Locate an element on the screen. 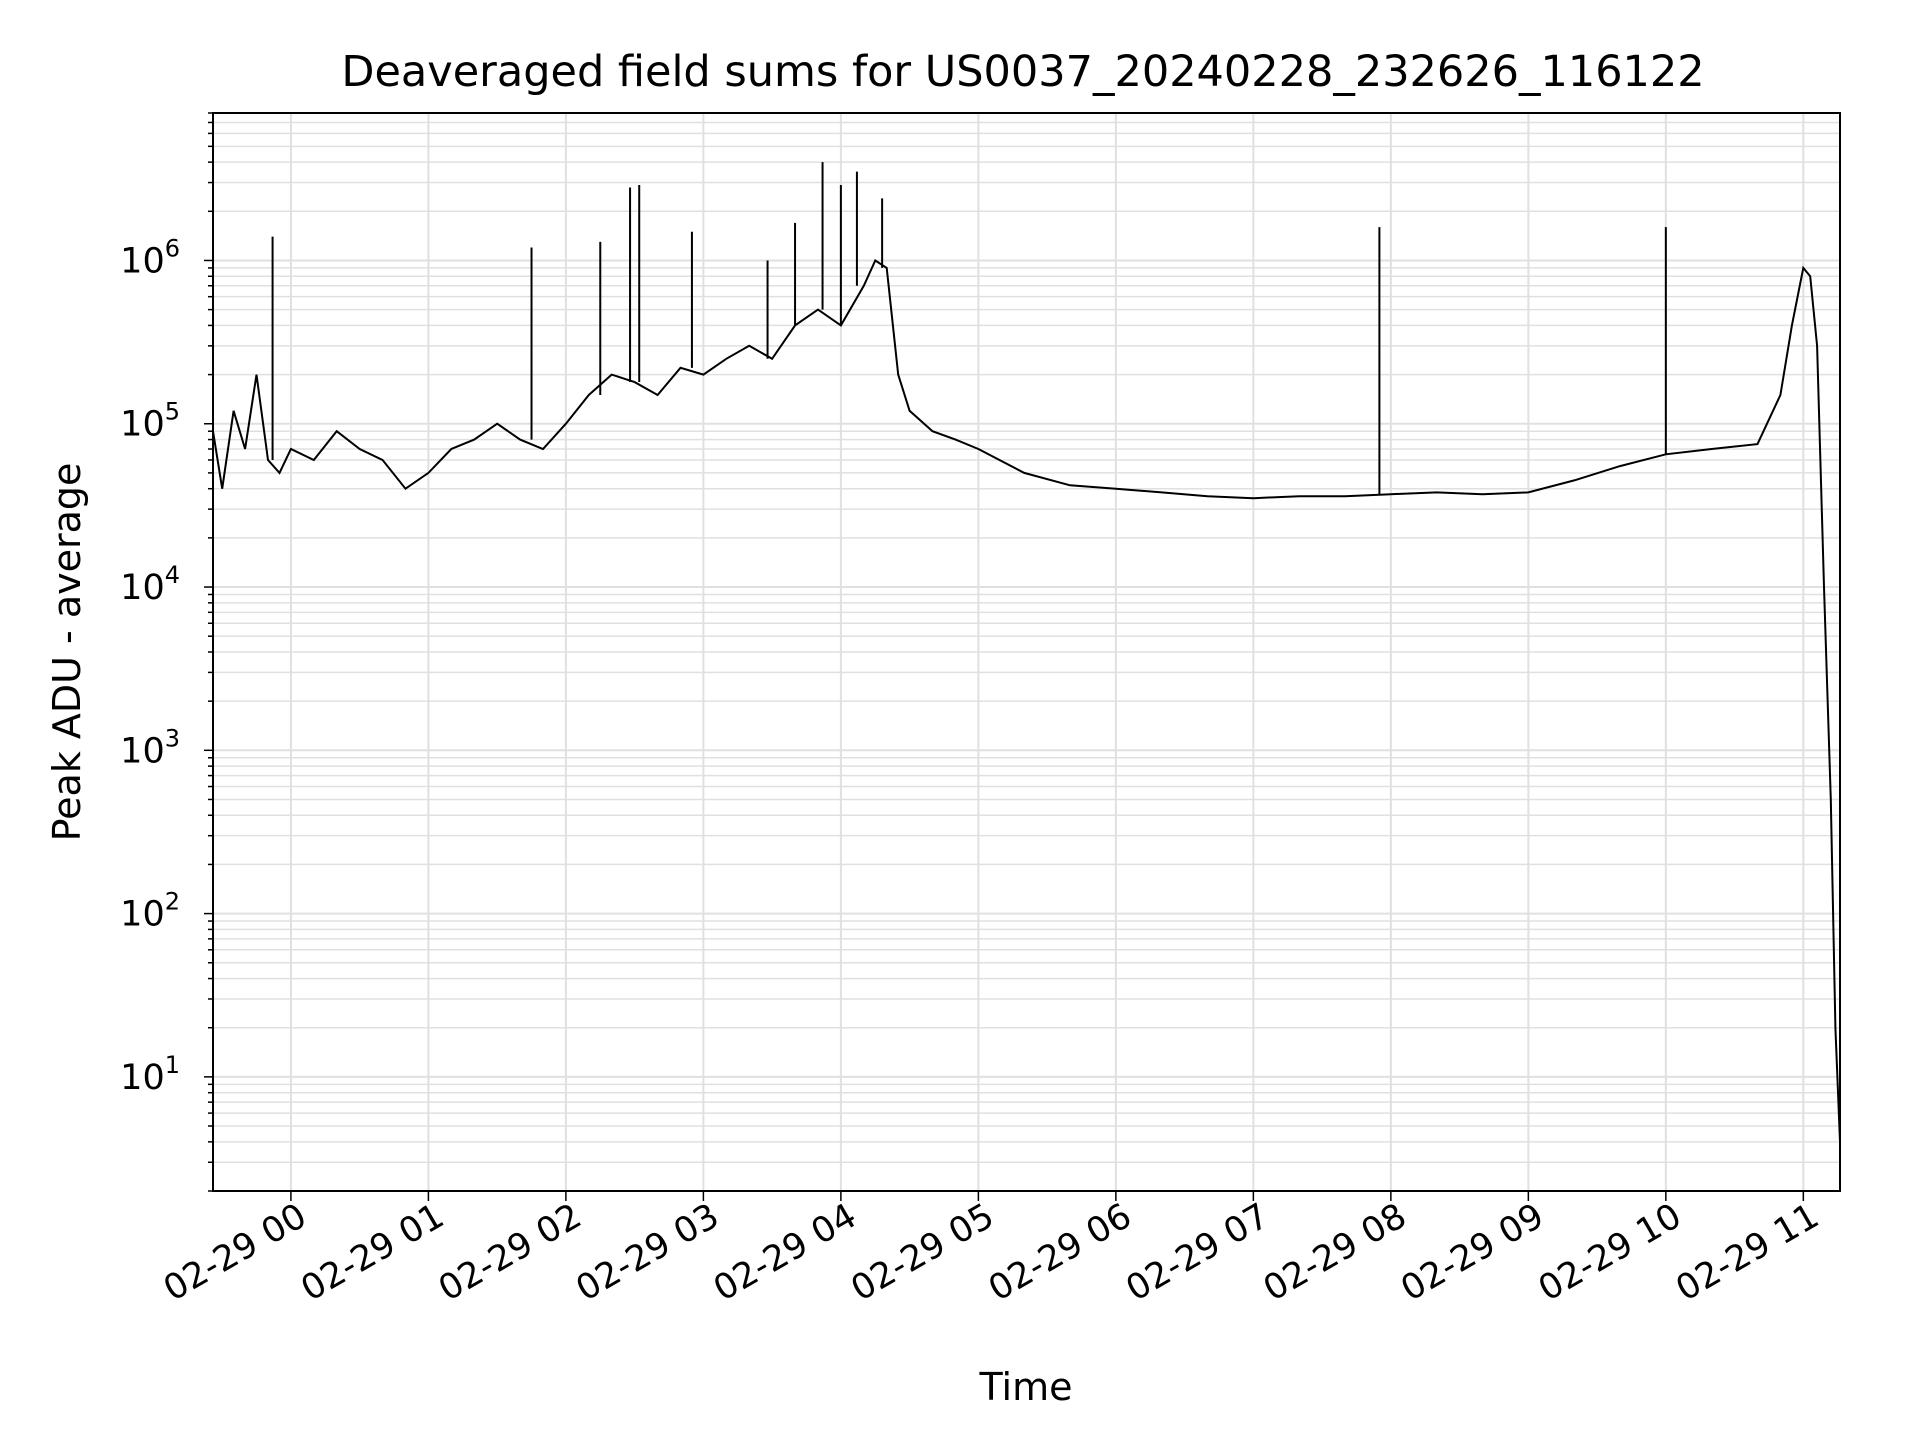  y-tick-label: 10⁶ is located at coordinates (150, 257).